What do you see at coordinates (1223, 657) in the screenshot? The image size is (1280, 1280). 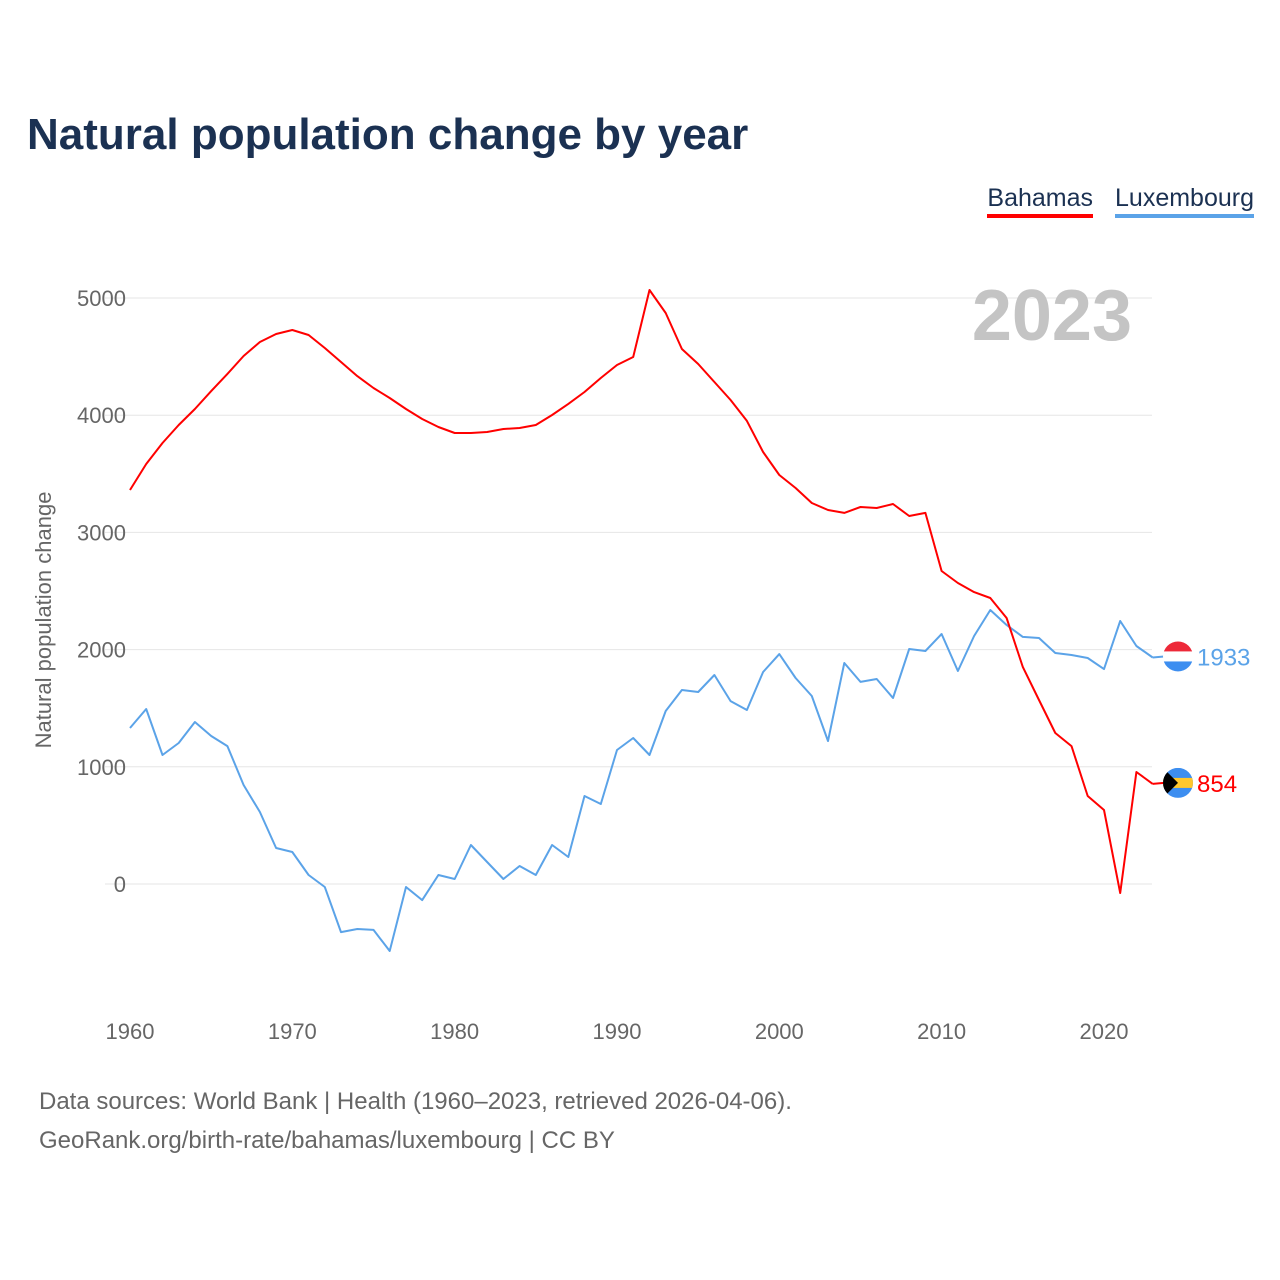 I see `end-value-label: 1933` at bounding box center [1223, 657].